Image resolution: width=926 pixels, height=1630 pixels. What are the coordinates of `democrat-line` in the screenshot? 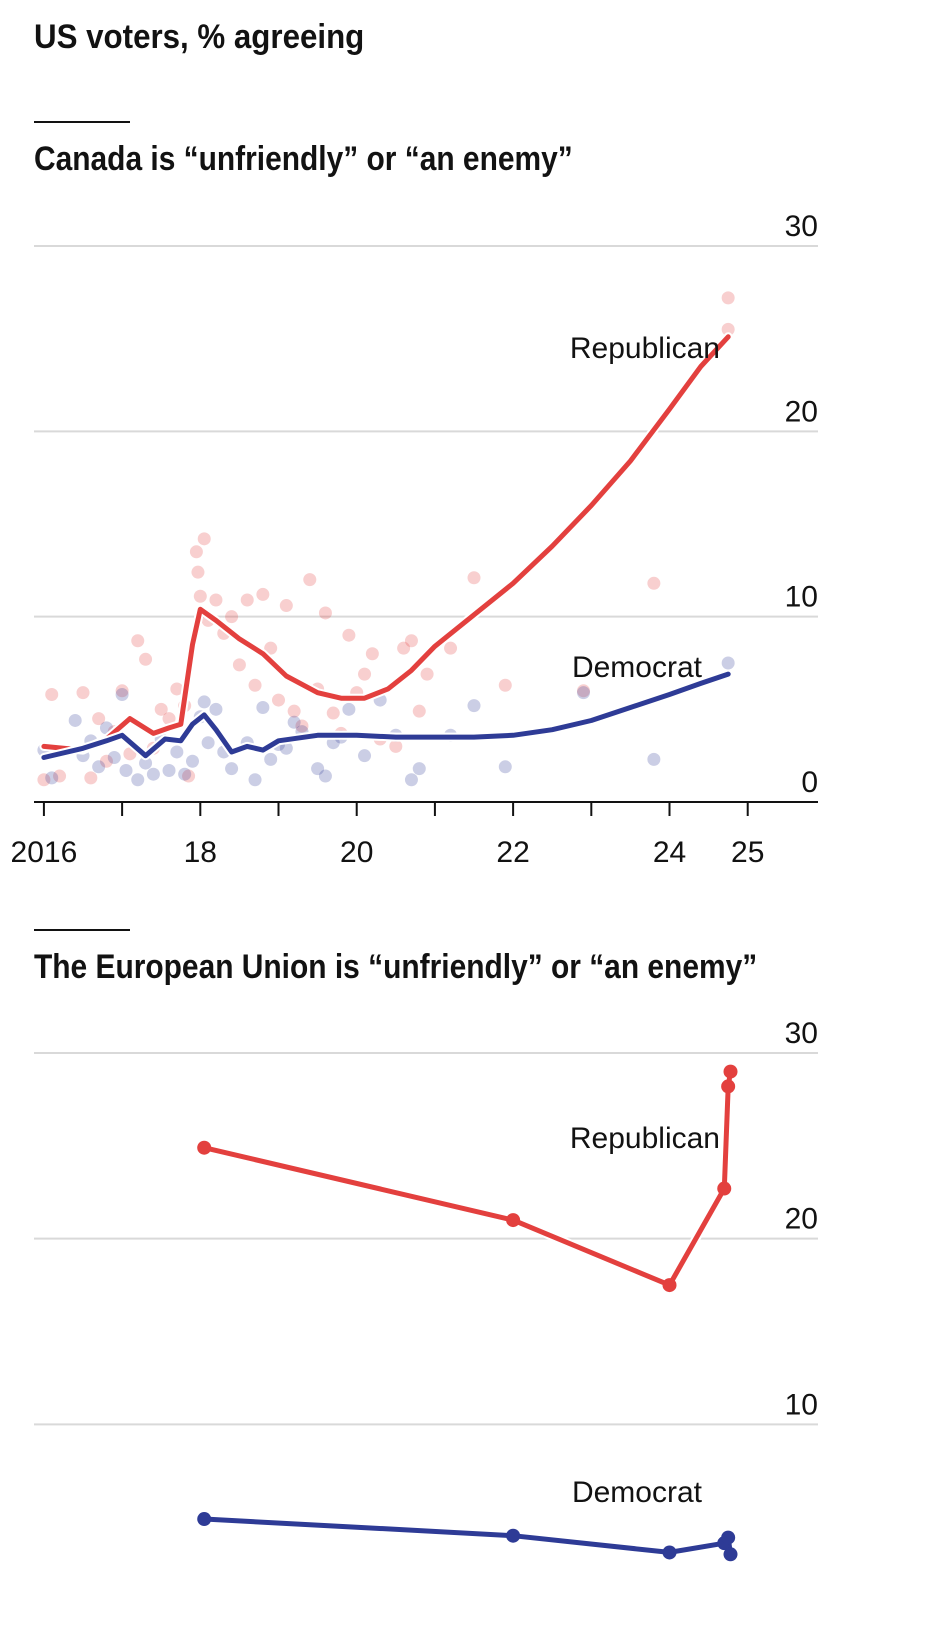 It's located at (386, 715).